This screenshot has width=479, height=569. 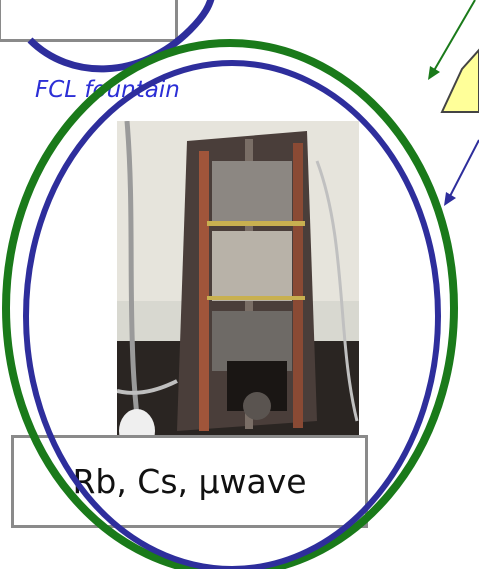 What do you see at coordinates (107, 90) in the screenshot?
I see `fountain-caption: FCL fountain` at bounding box center [107, 90].